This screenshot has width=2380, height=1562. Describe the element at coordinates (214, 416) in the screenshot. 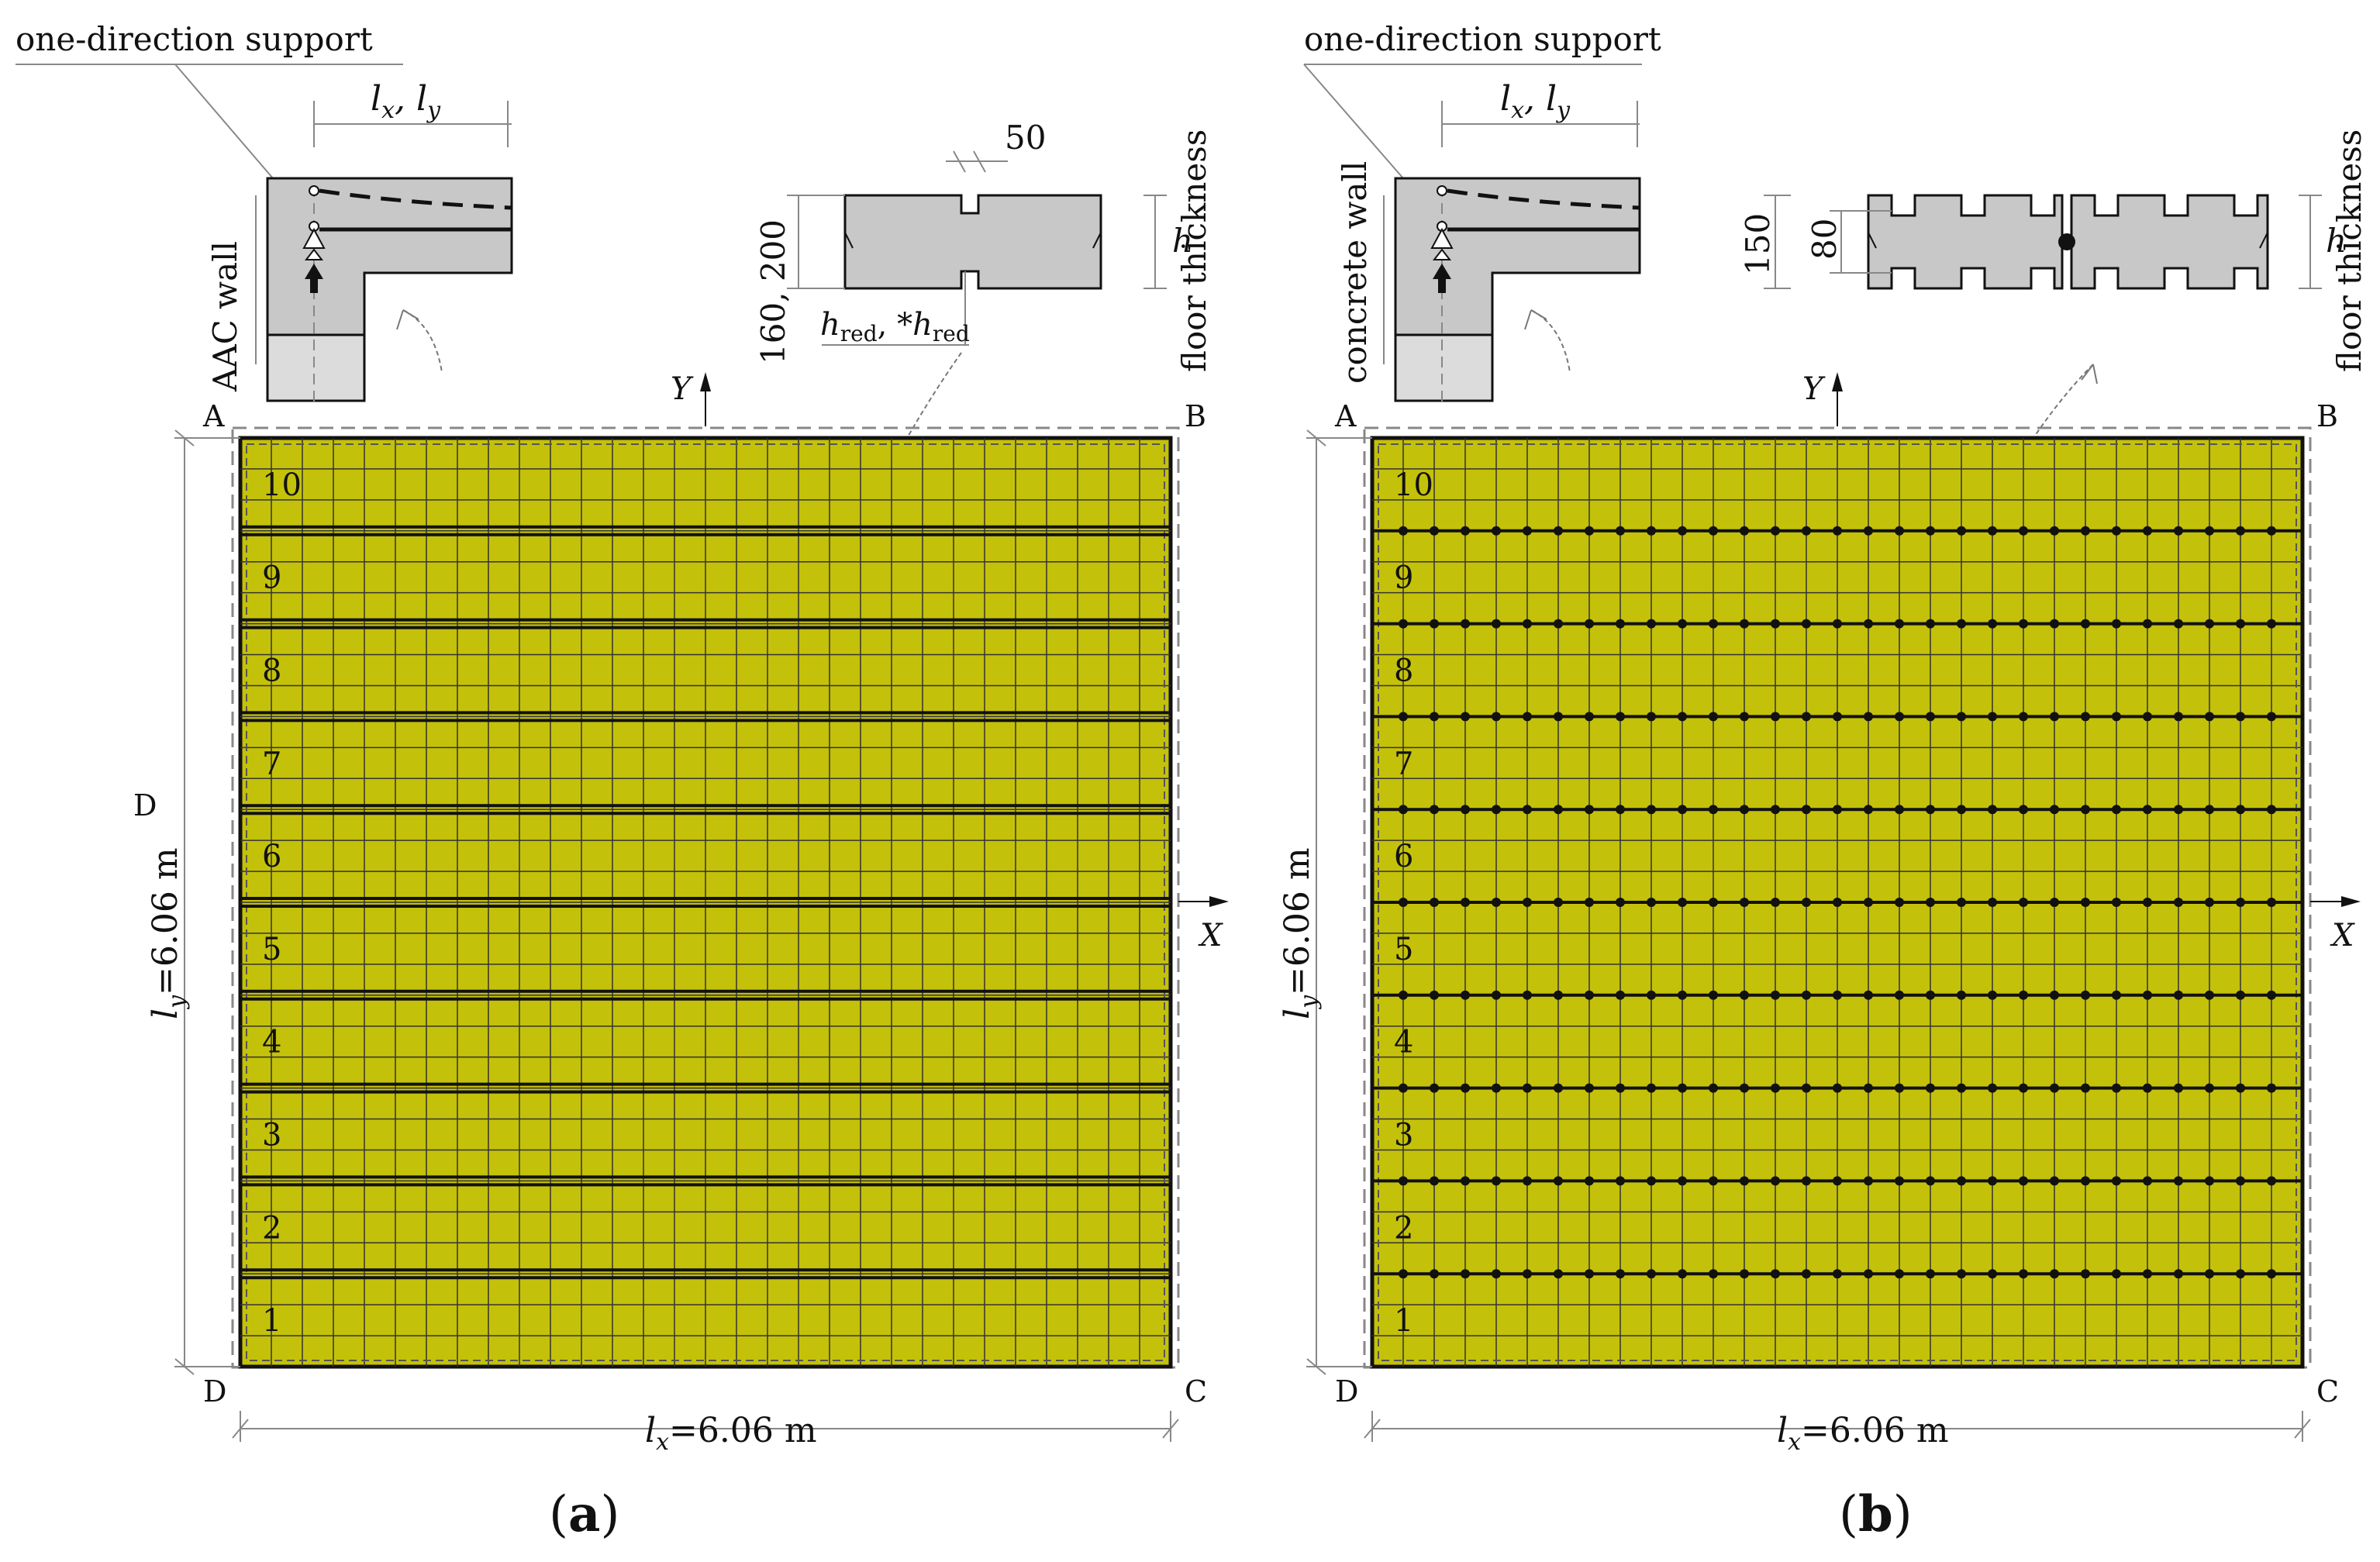

I see `corner-a-A: A` at that location.